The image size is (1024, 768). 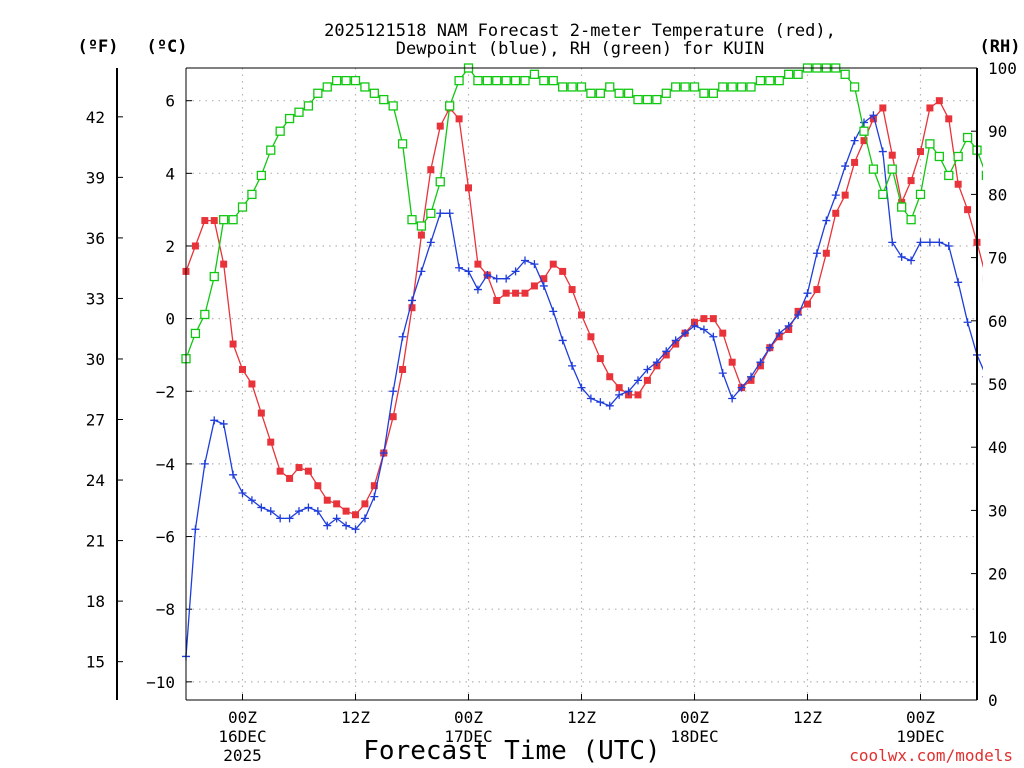 I want to click on rh-tick-label: 10, so click(x=997, y=637).